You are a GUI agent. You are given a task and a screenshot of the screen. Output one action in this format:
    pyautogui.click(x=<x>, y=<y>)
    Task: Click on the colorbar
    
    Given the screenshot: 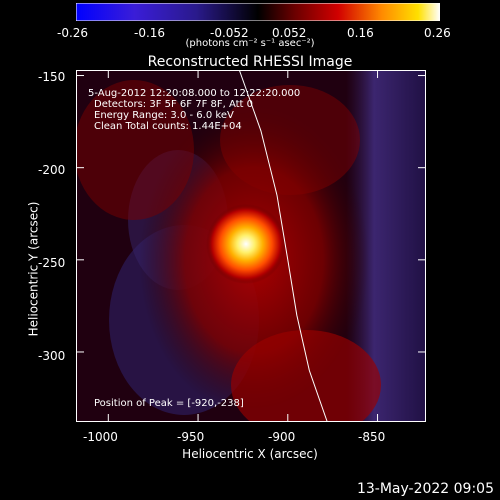 What is the action you would take?
    pyautogui.click(x=258, y=12)
    